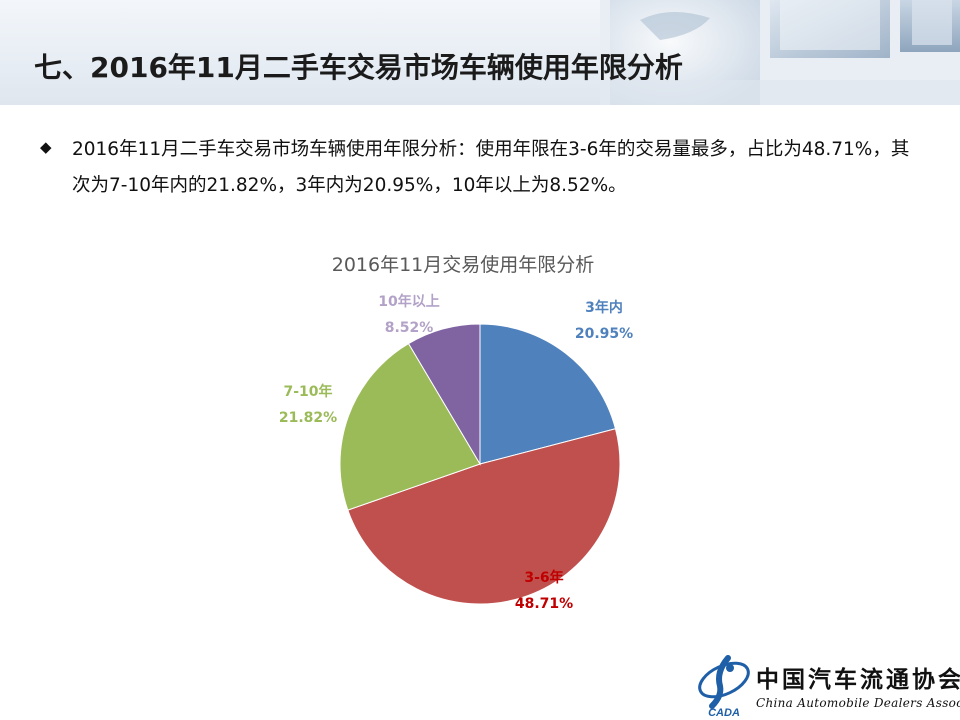 This screenshot has height=720, width=960. Describe the element at coordinates (544, 604) in the screenshot. I see `slice-value-label-2: 48.71%` at that location.